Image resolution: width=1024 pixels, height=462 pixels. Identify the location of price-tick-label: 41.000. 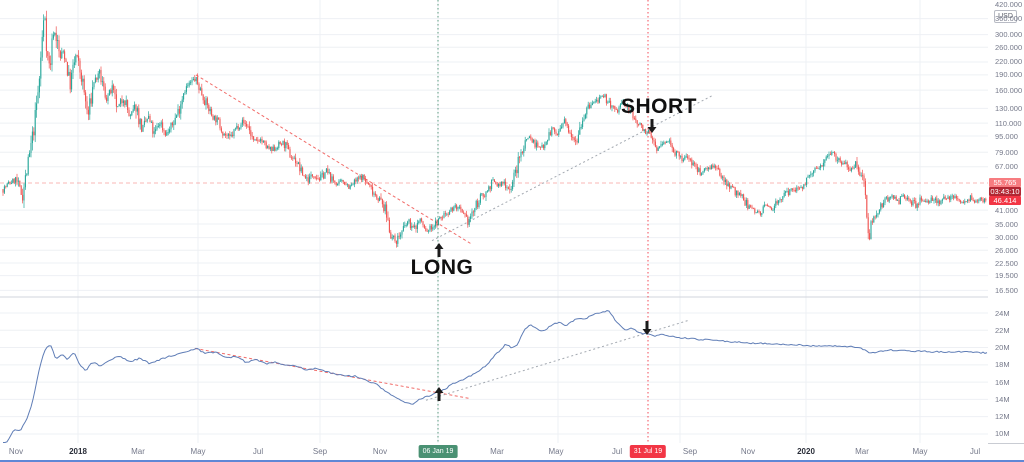
(1006, 210).